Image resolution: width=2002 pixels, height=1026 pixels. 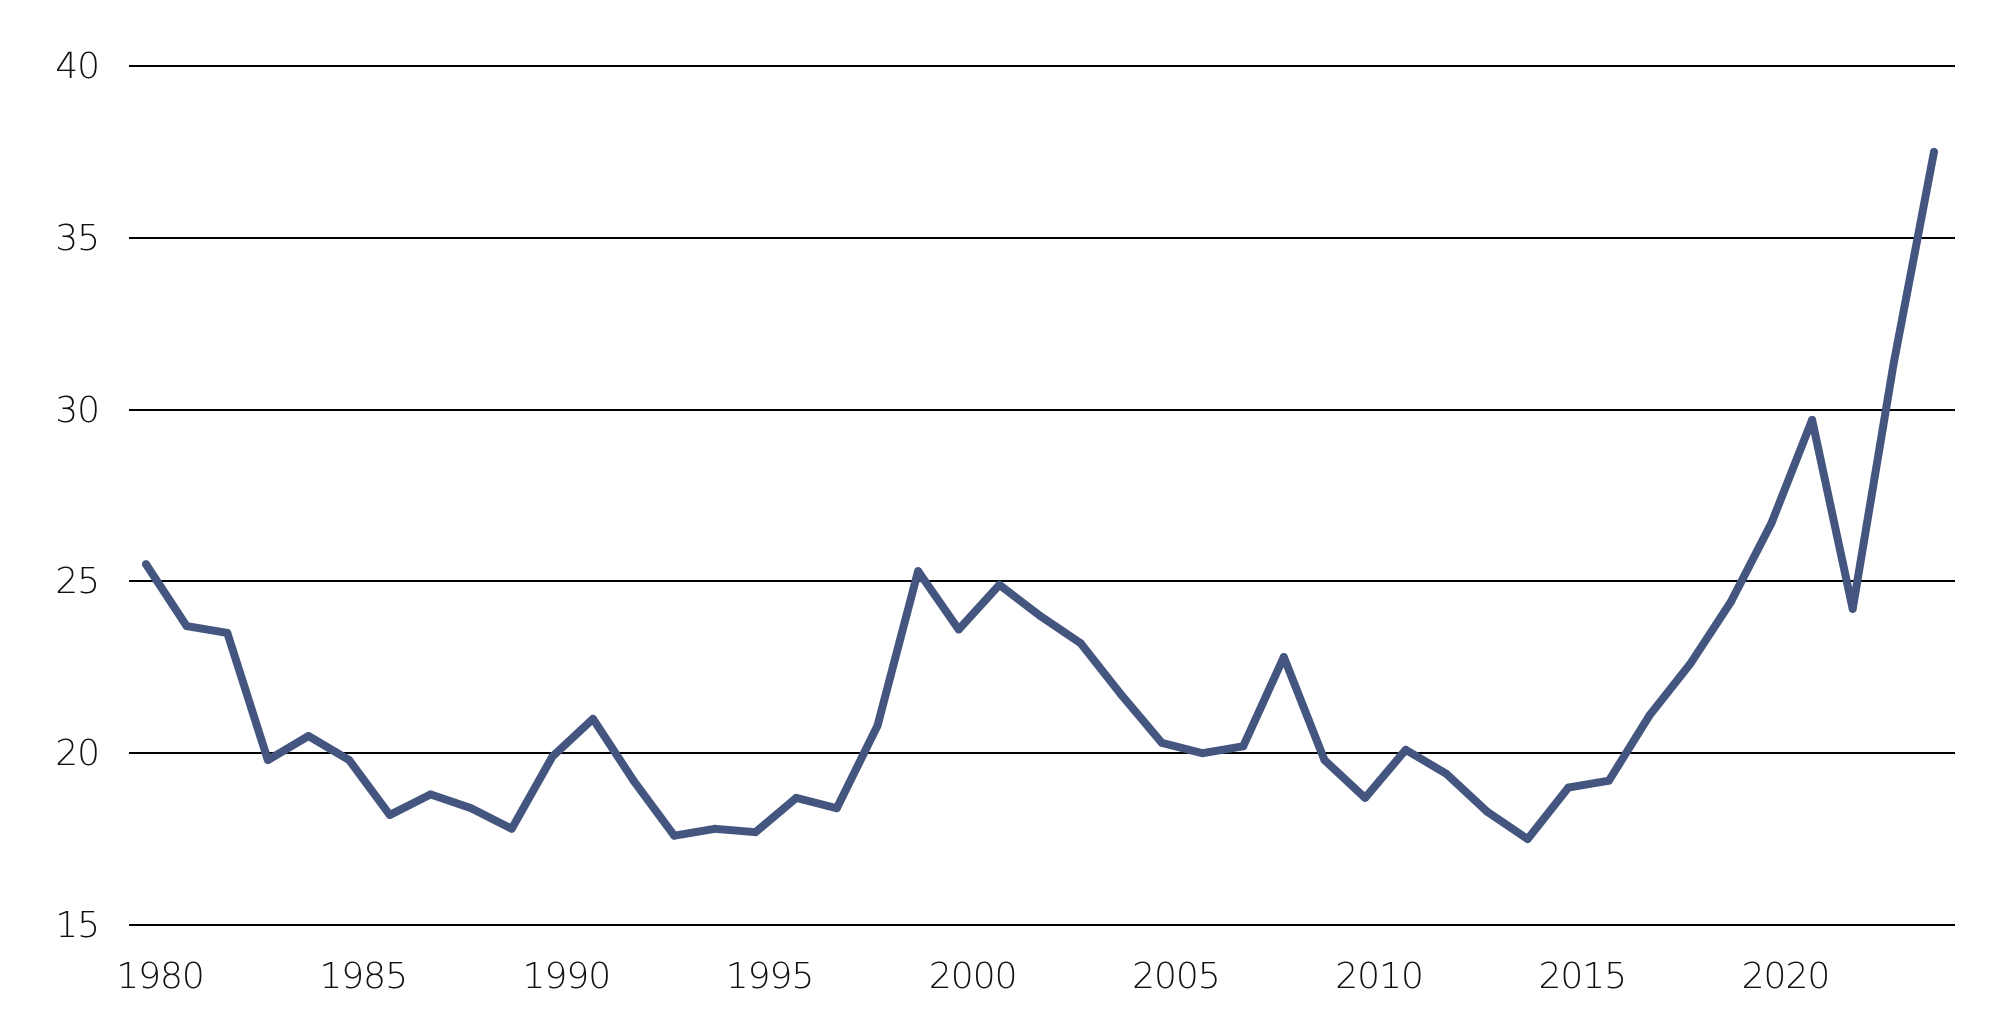 I want to click on data-point-1998, so click(x=877, y=725).